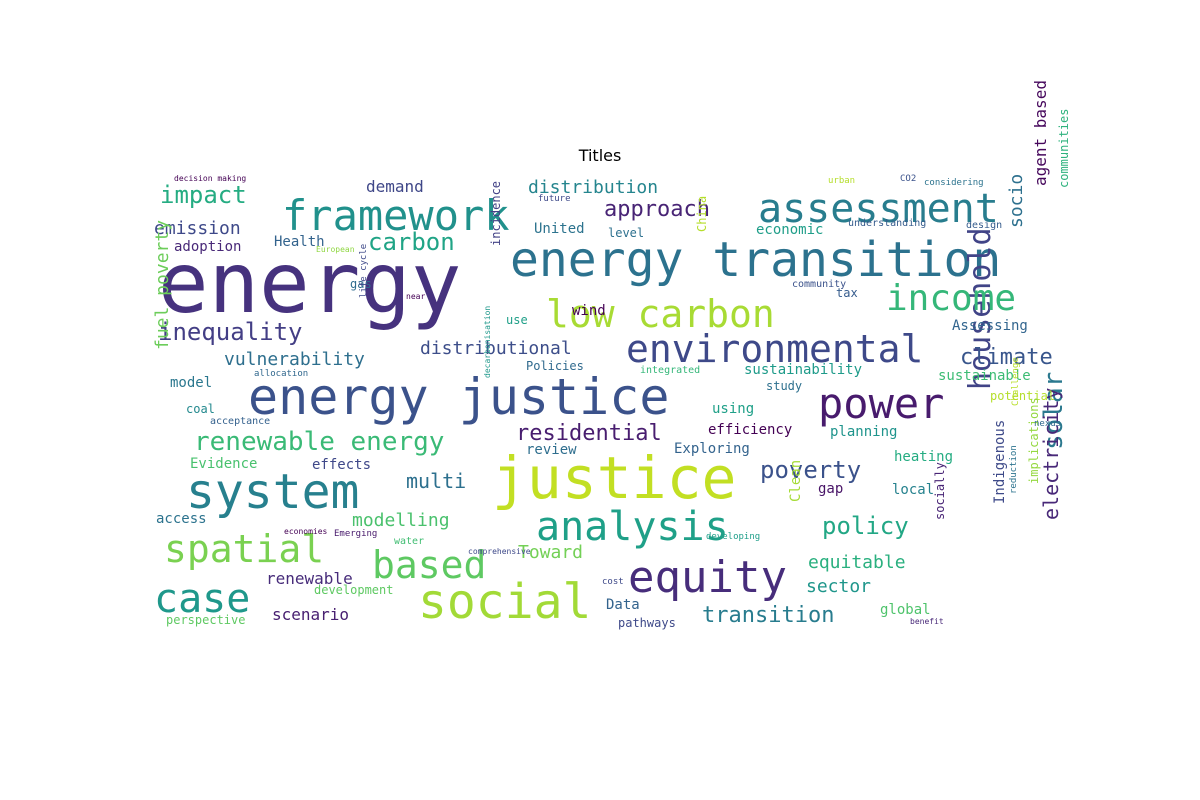  What do you see at coordinates (905, 610) in the screenshot?
I see `word-global: global` at bounding box center [905, 610].